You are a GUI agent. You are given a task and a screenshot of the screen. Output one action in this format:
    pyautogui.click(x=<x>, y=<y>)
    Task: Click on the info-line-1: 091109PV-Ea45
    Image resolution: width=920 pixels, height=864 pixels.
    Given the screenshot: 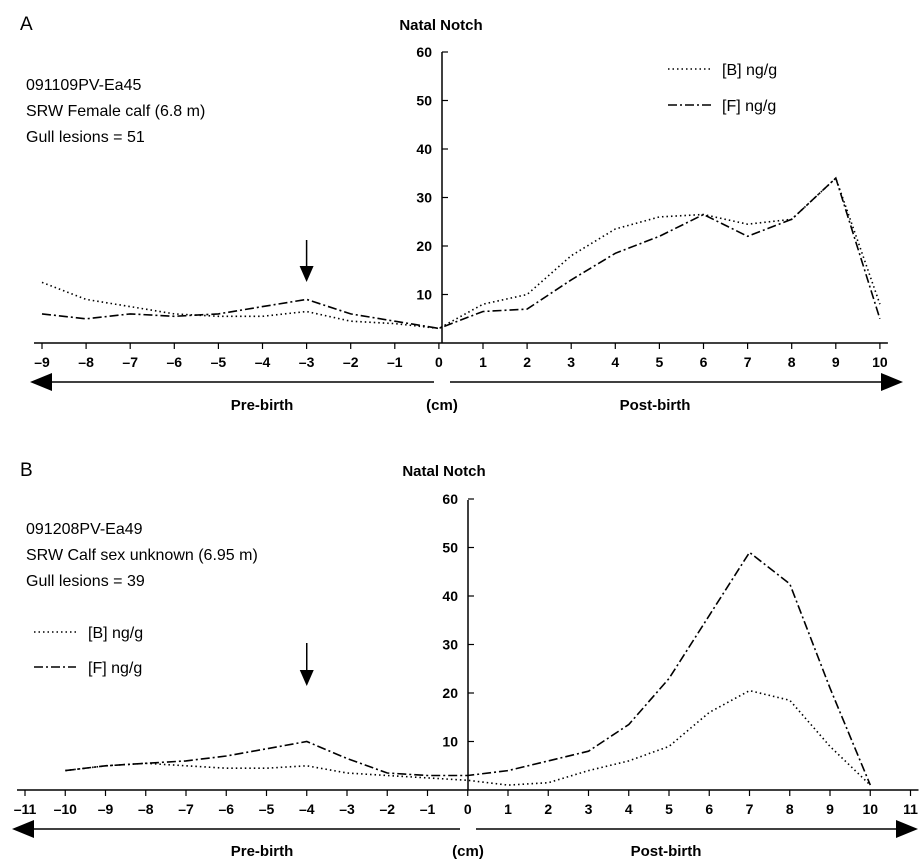 What is the action you would take?
    pyautogui.click(x=83, y=85)
    